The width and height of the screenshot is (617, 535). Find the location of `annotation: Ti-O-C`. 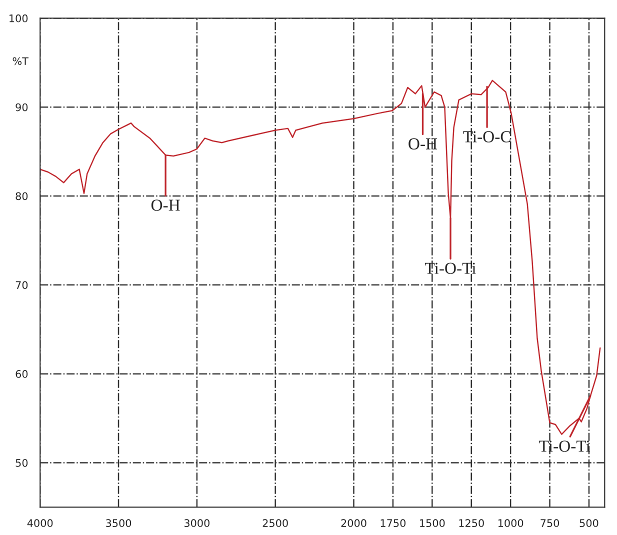

annotation: Ti-O-C is located at coordinates (486, 136).